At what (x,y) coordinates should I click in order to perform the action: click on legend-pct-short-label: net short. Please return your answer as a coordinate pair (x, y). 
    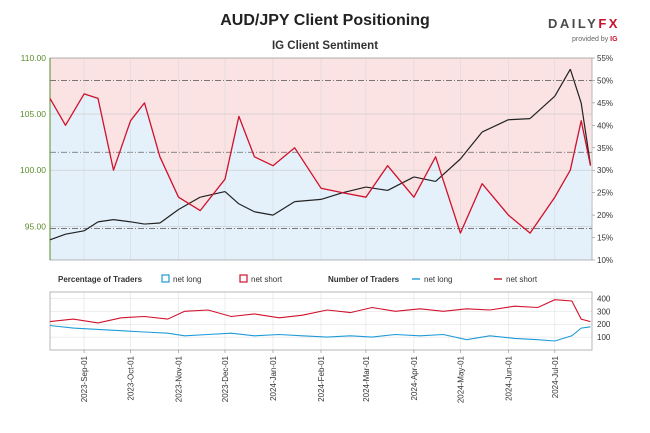
    Looking at the image, I should click on (267, 279).